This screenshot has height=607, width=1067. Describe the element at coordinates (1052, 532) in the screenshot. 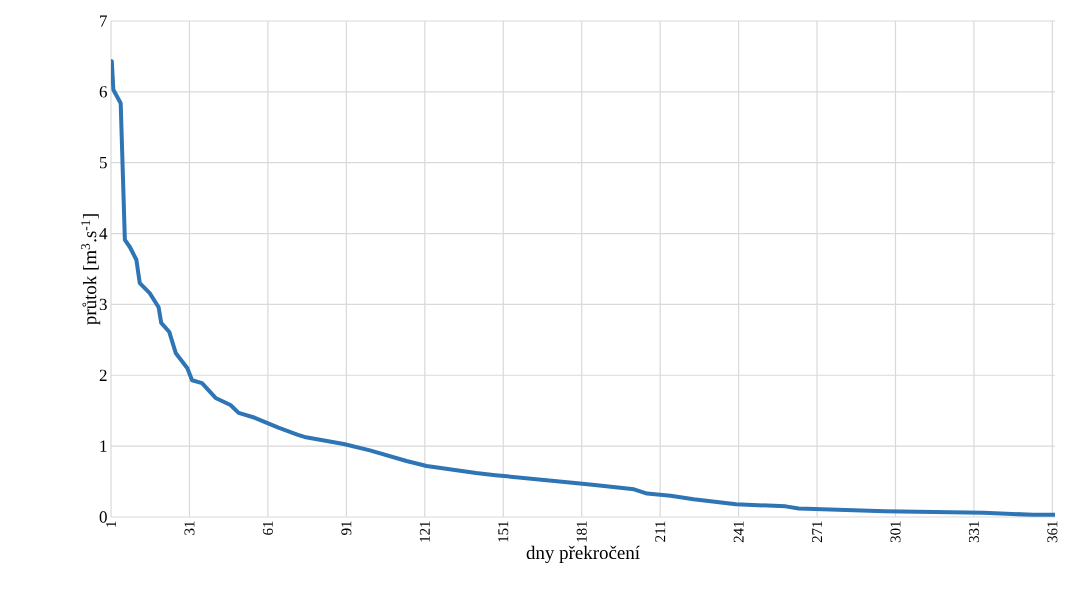

I see `x-tick-label: 361` at that location.